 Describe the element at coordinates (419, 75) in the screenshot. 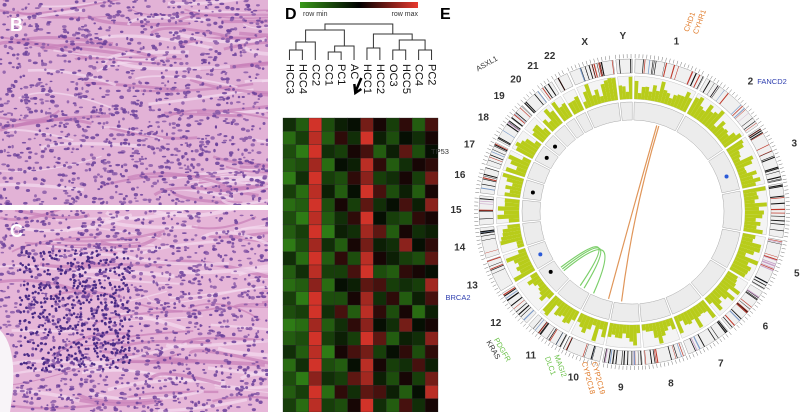

I see `column-label: CC4` at that location.